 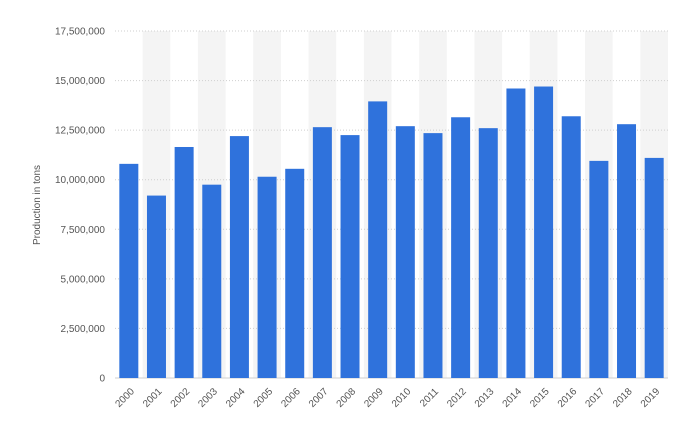 What do you see at coordinates (488, 253) in the screenshot?
I see `bar-2013` at bounding box center [488, 253].